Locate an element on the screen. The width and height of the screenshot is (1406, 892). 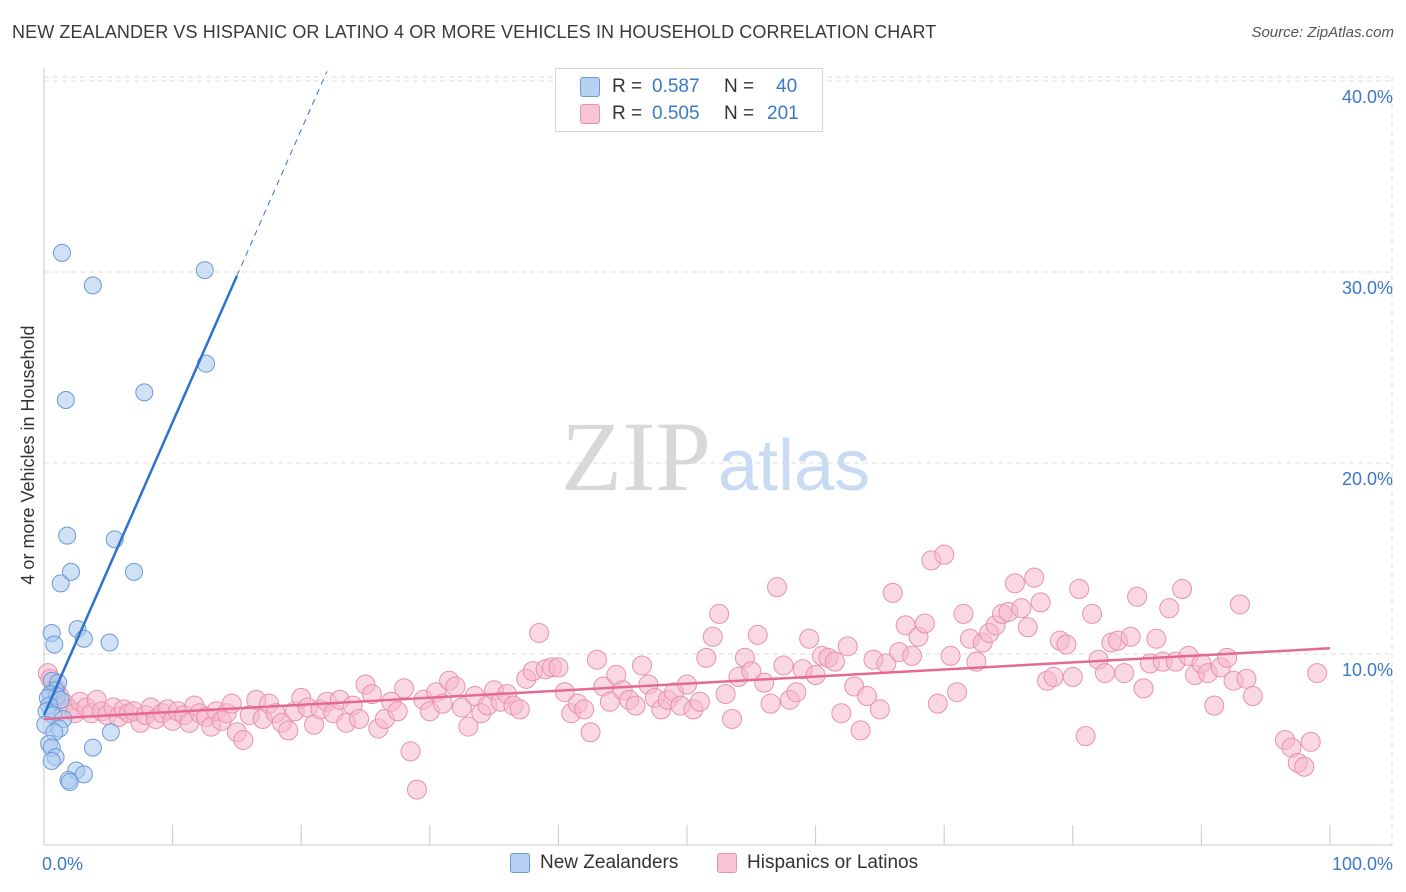
legend-n-value: 201 is located at coordinates (783, 113).